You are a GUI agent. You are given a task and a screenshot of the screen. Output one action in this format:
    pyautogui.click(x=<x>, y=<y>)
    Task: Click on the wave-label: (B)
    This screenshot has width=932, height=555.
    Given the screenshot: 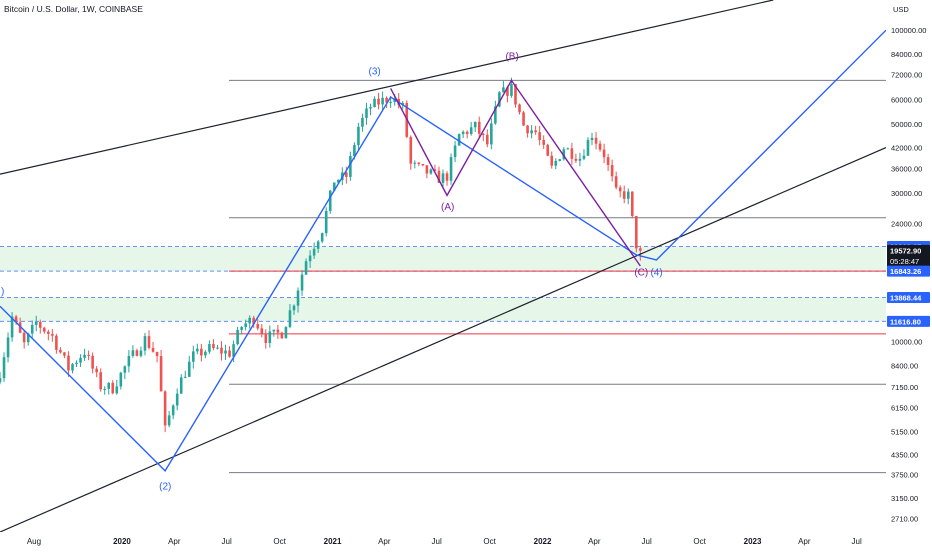 What is the action you would take?
    pyautogui.click(x=511, y=57)
    